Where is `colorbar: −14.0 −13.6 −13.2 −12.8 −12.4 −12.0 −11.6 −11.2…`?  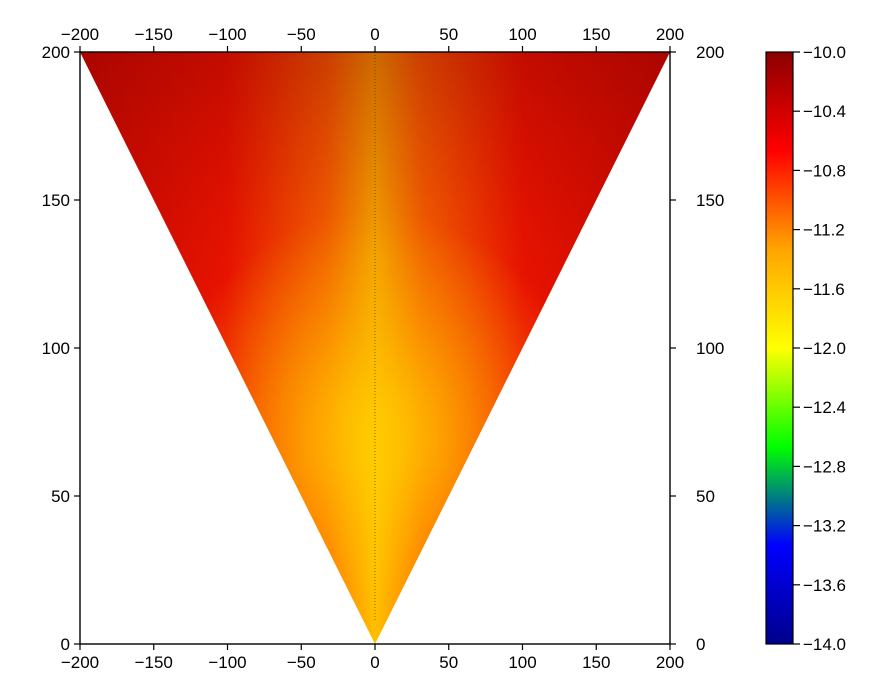
colorbar: −14.0 −13.6 −13.2 −12.8 −12.4 −12.0 −11.6 −11.2… is located at coordinates (805, 348).